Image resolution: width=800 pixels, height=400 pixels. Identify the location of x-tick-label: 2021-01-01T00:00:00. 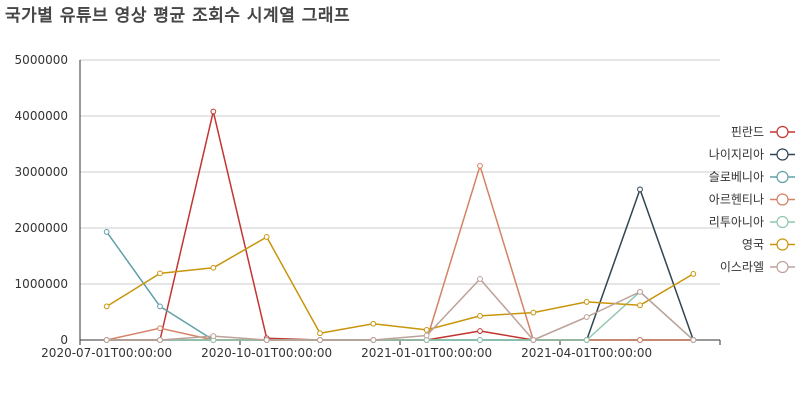
(426, 353).